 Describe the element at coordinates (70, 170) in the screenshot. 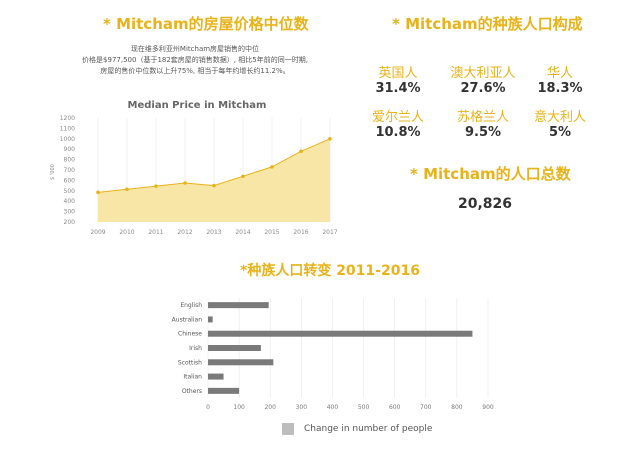

I see `area-ytick-label: 700` at that location.